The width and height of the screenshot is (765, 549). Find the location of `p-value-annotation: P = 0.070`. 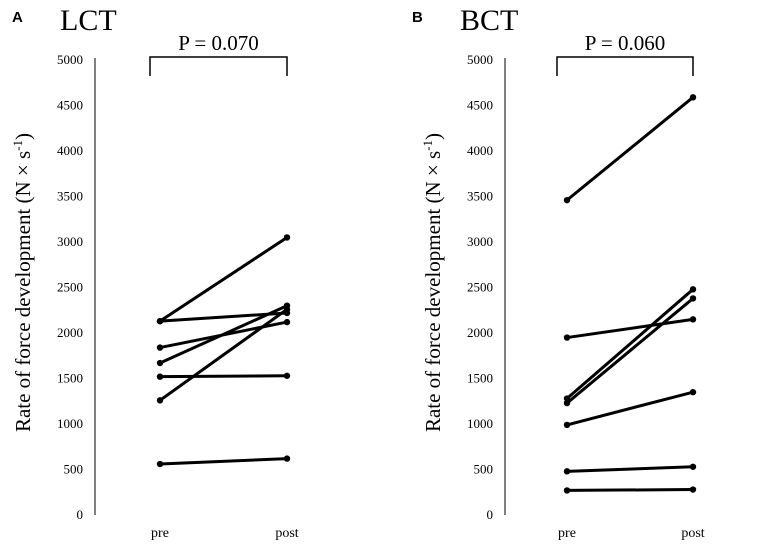

p-value-annotation: P = 0.070 is located at coordinates (218, 43).